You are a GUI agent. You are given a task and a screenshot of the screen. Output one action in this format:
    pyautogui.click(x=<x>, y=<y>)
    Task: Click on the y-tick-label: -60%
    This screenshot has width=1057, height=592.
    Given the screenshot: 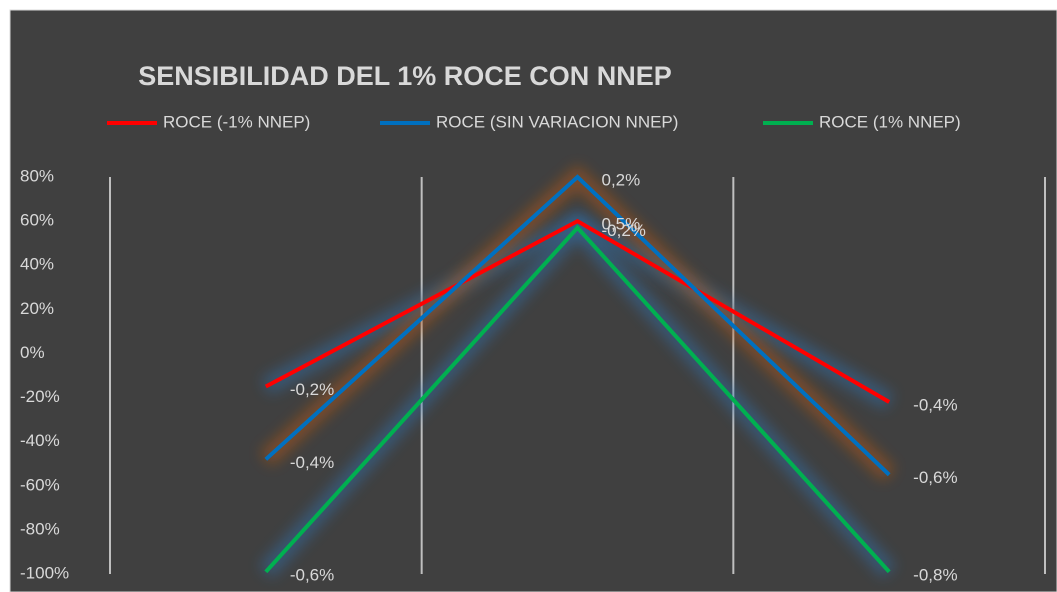 What is the action you would take?
    pyautogui.click(x=40, y=484)
    